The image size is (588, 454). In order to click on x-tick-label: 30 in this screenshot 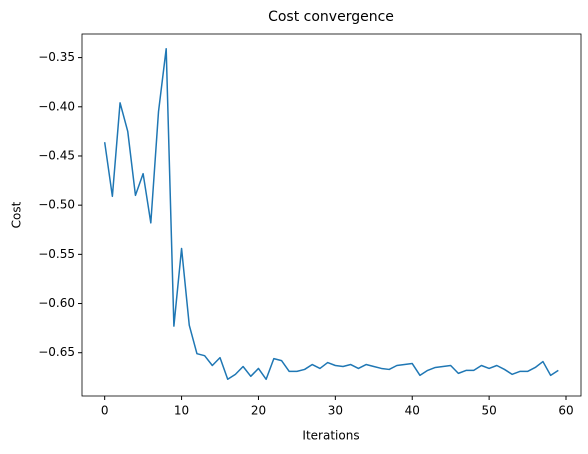, I will do `click(335, 411)`.